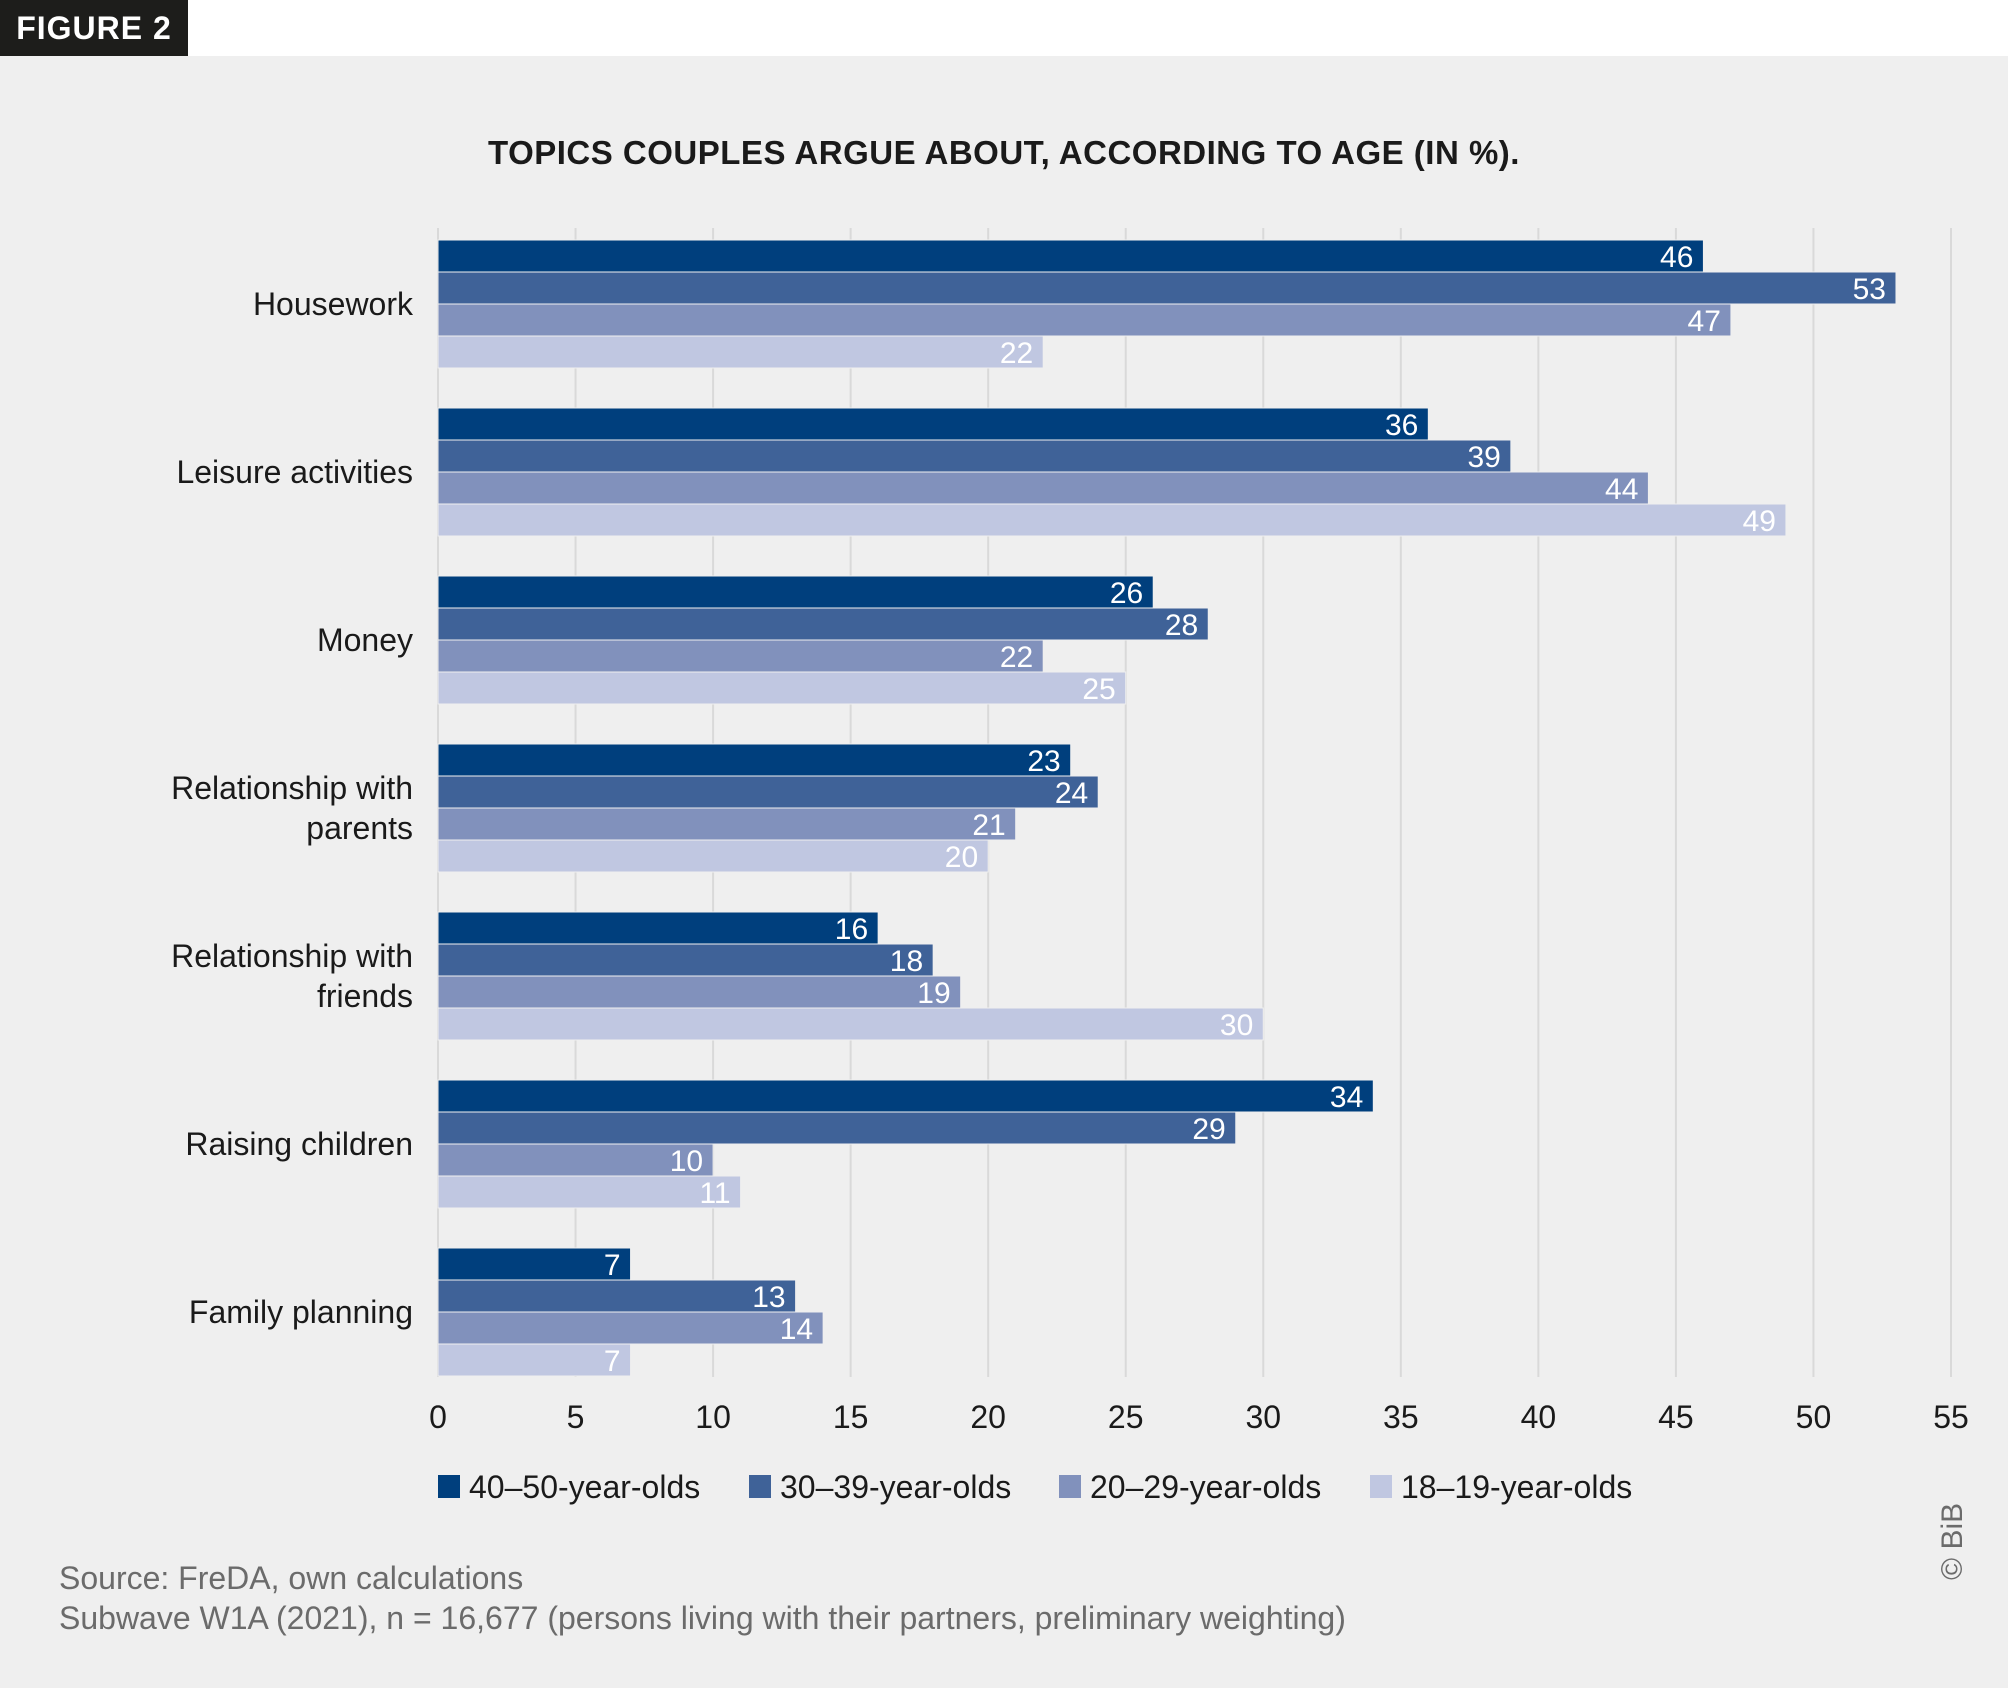 The width and height of the screenshot is (2008, 1688). Describe the element at coordinates (1539, 1417) in the screenshot. I see `x-tick-label: 40` at that location.